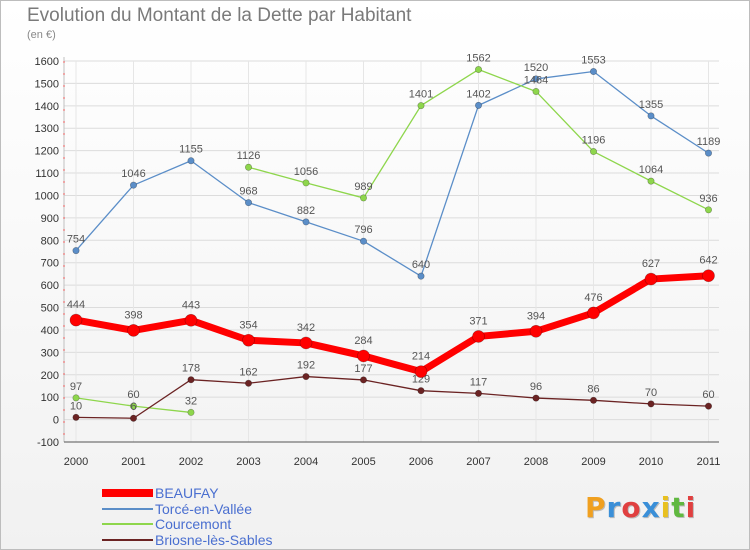 This screenshot has width=750, height=550. Describe the element at coordinates (50, 219) in the screenshot. I see `y-tick-label: 900` at that location.